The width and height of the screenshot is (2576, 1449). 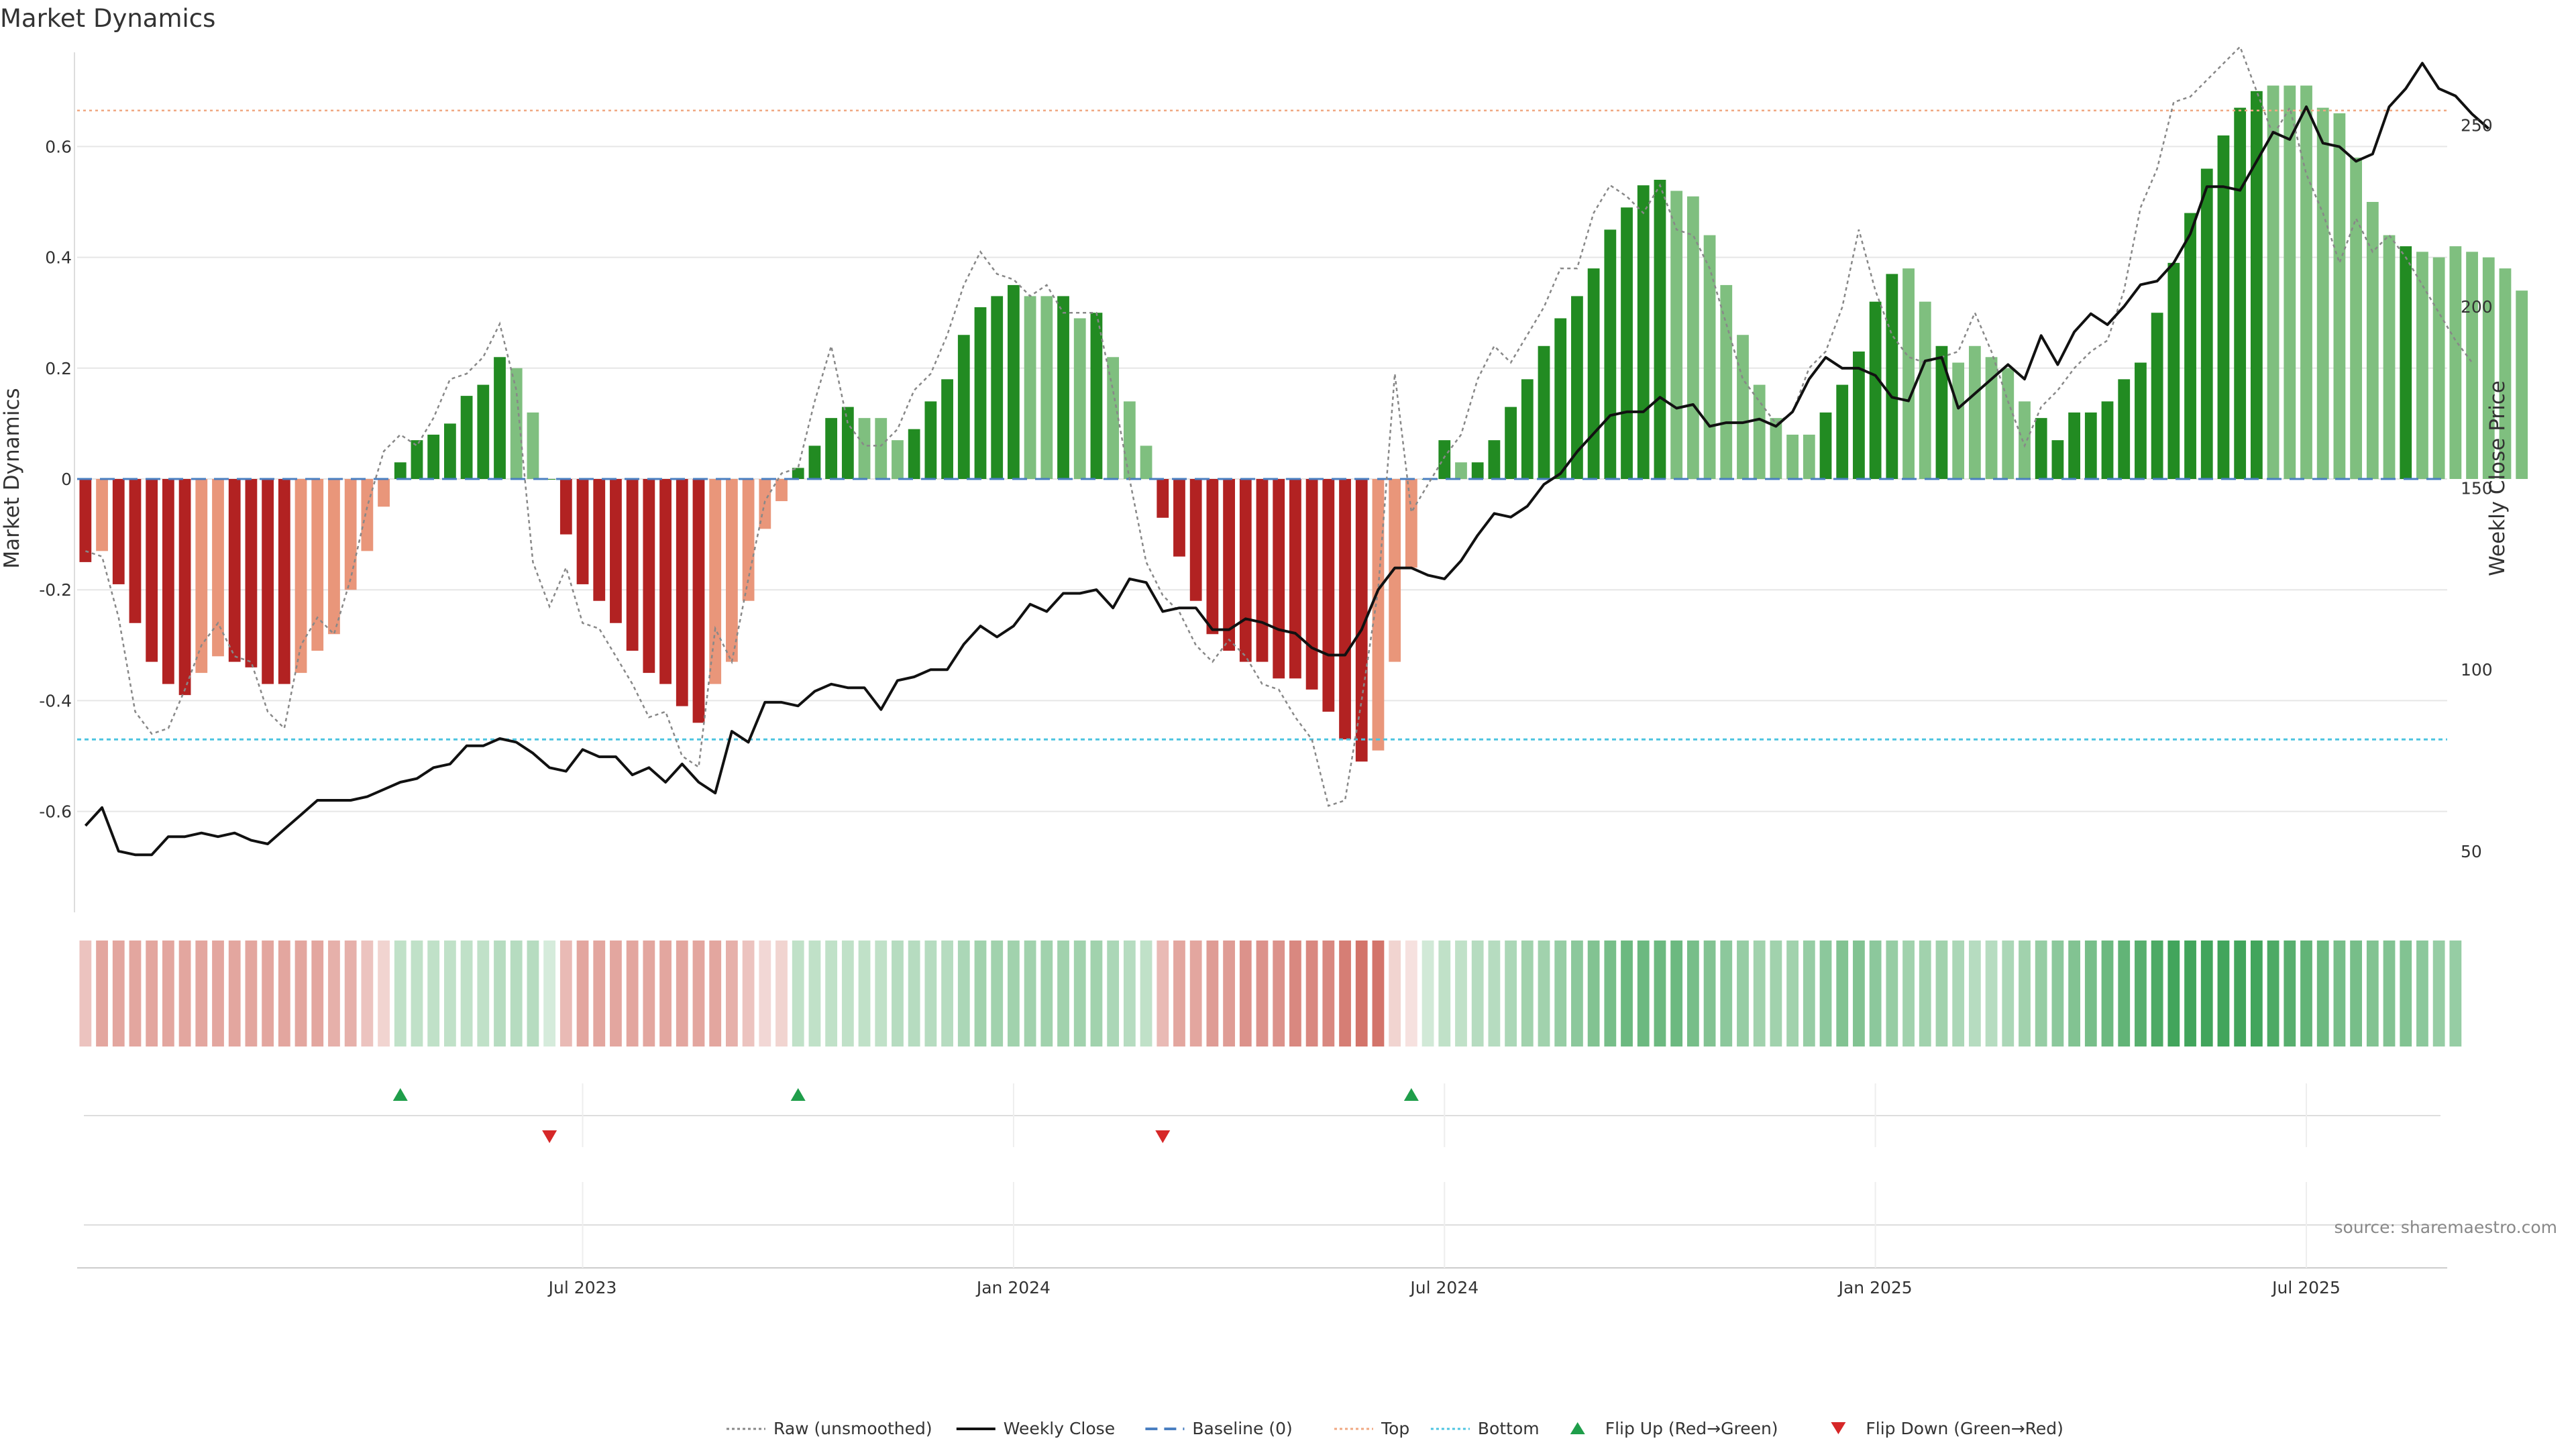 I want to click on y-tick-label: 0.4, so click(x=58, y=258).